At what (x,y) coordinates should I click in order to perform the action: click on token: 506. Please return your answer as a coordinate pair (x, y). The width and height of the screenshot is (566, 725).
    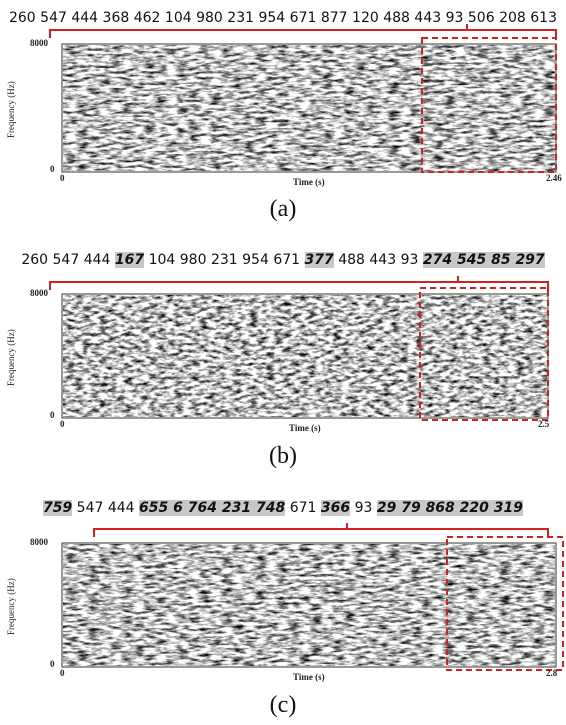
    Looking at the image, I should click on (481, 18).